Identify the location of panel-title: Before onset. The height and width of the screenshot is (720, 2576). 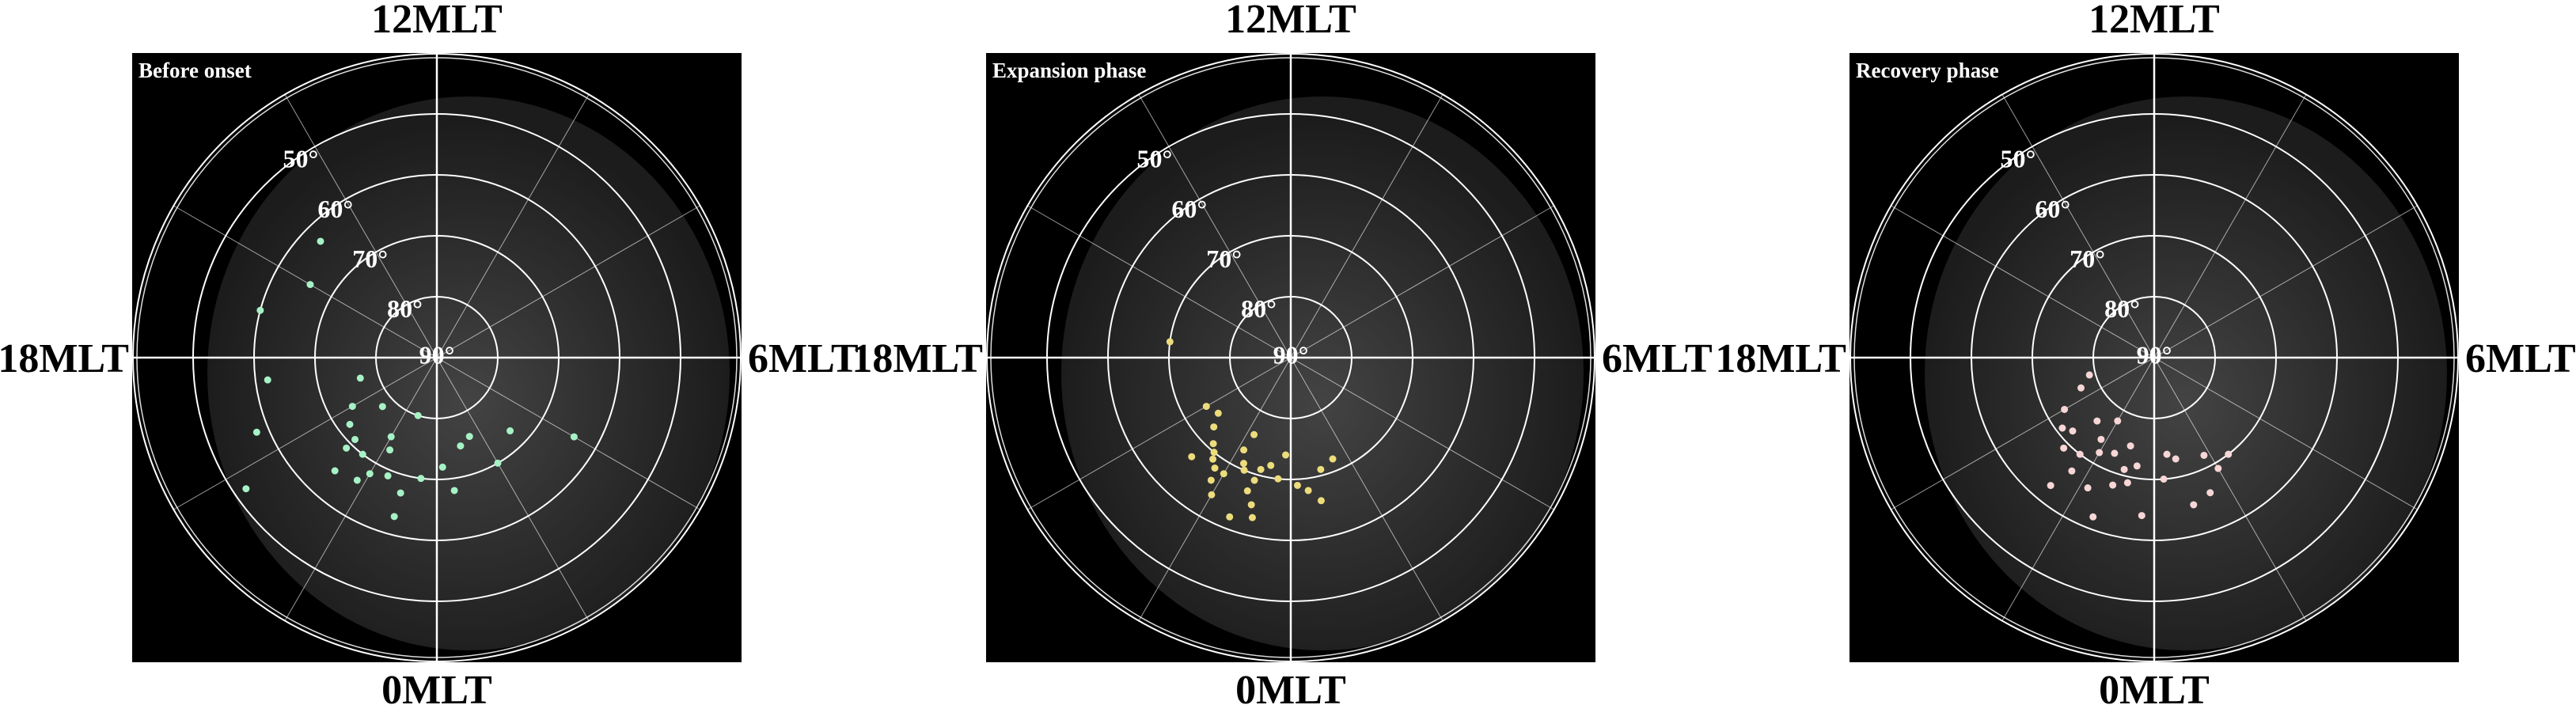
(195, 70).